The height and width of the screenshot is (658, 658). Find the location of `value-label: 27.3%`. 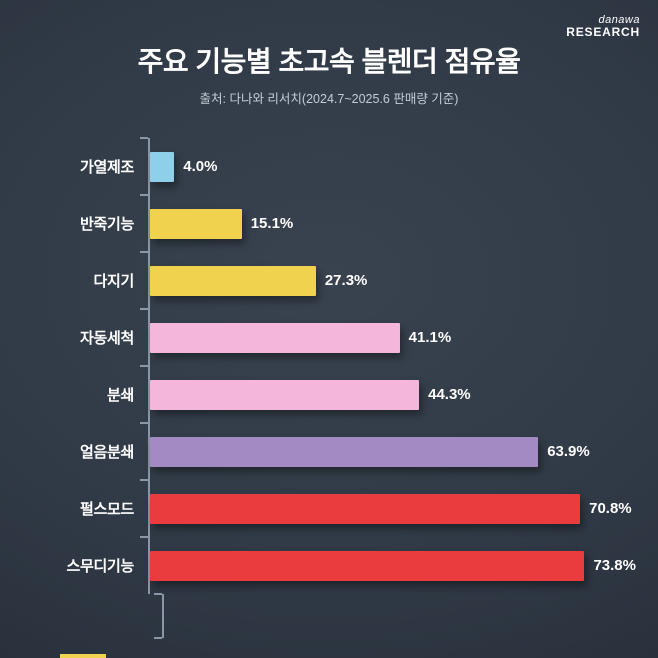

value-label: 27.3% is located at coordinates (346, 280).